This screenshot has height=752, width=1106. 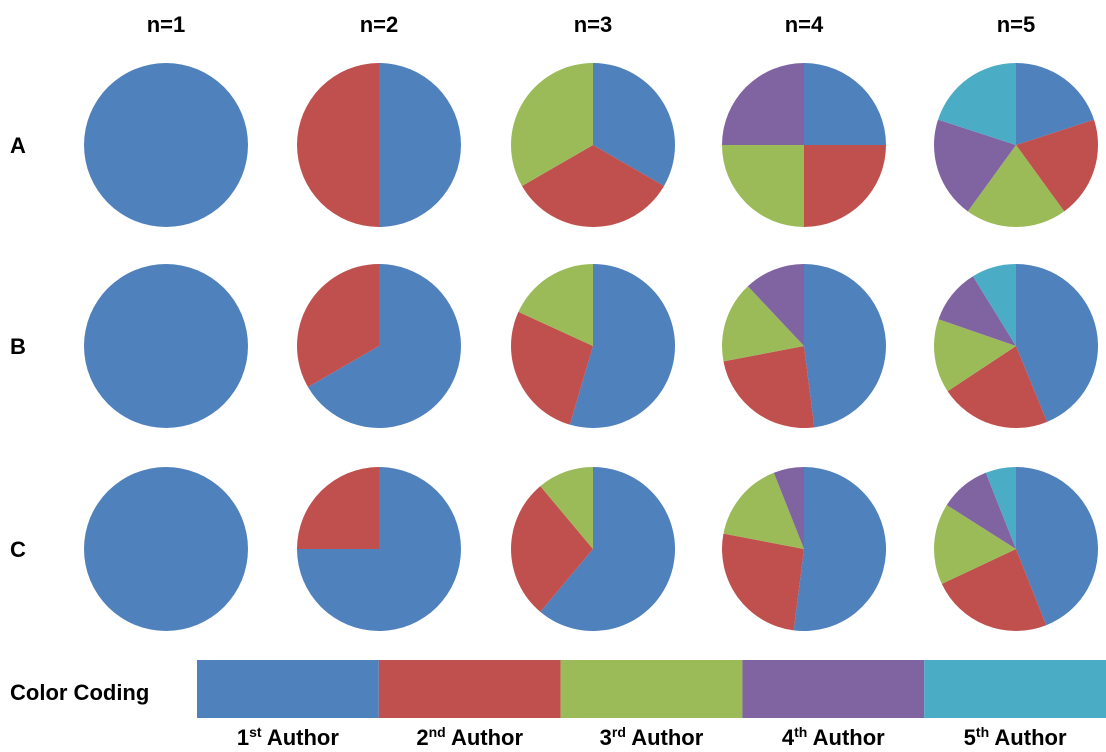 What do you see at coordinates (833, 737) in the screenshot?
I see `legend-label: 4th Author` at bounding box center [833, 737].